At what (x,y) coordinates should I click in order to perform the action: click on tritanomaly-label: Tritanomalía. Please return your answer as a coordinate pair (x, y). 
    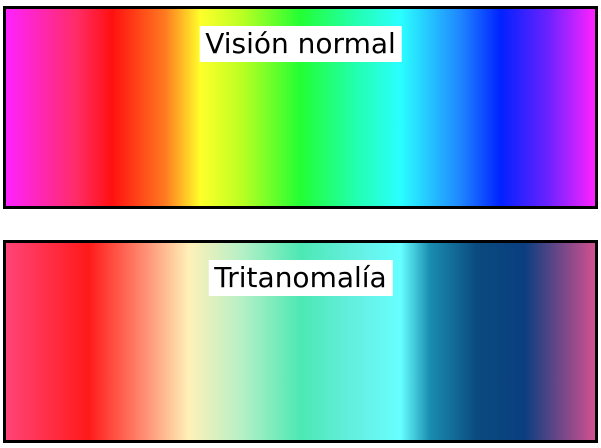
    Looking at the image, I should click on (300, 278).